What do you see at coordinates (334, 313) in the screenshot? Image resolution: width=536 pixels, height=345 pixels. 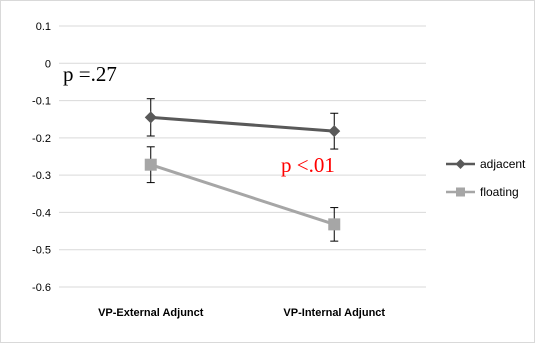 I see `x-category-label: VP-Internal Adjunct` at bounding box center [334, 313].